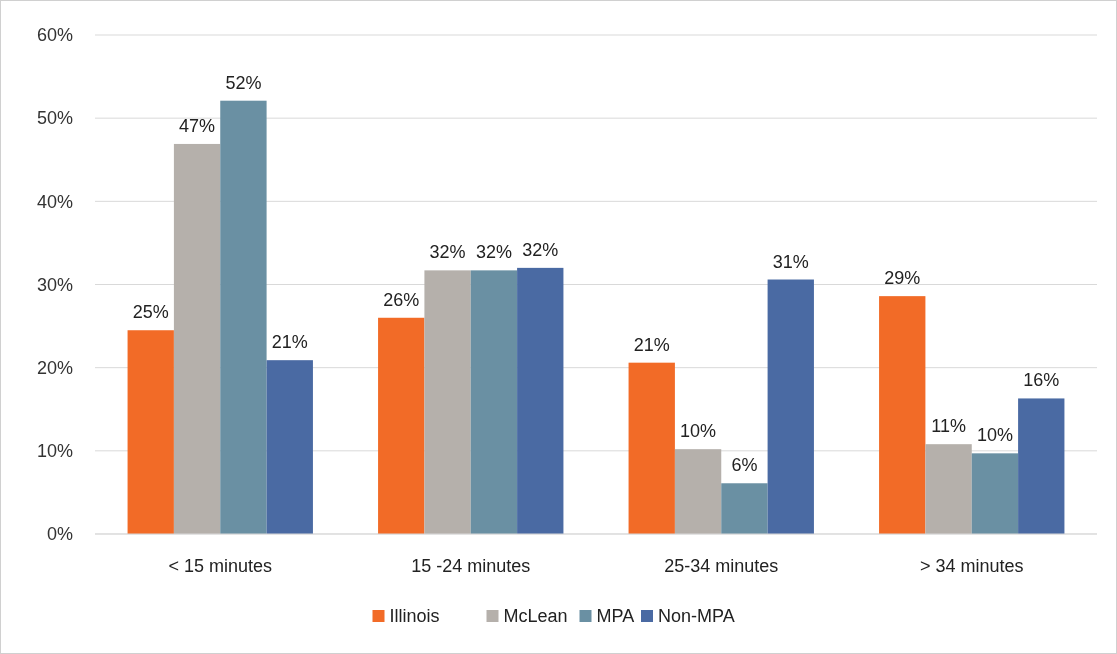  Describe the element at coordinates (971, 566) in the screenshot. I see `x-tick-label: > 34 minutes` at that location.